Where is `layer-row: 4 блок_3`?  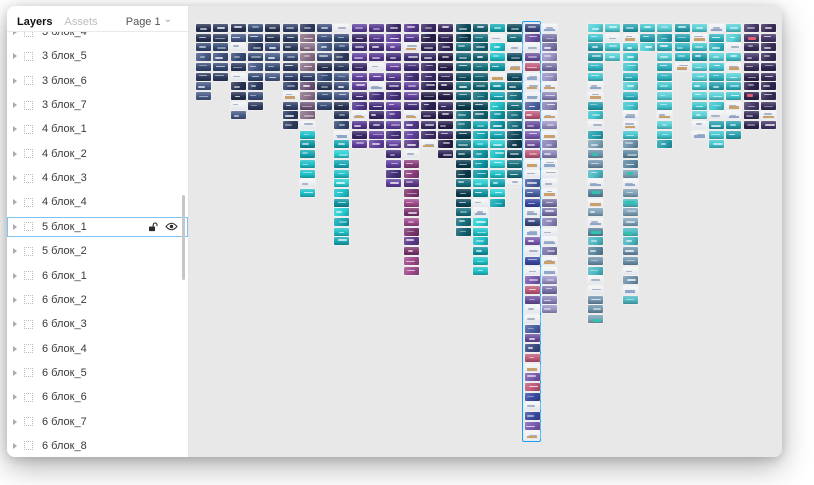
layer-row: 4 блок_3 is located at coordinates (97, 178).